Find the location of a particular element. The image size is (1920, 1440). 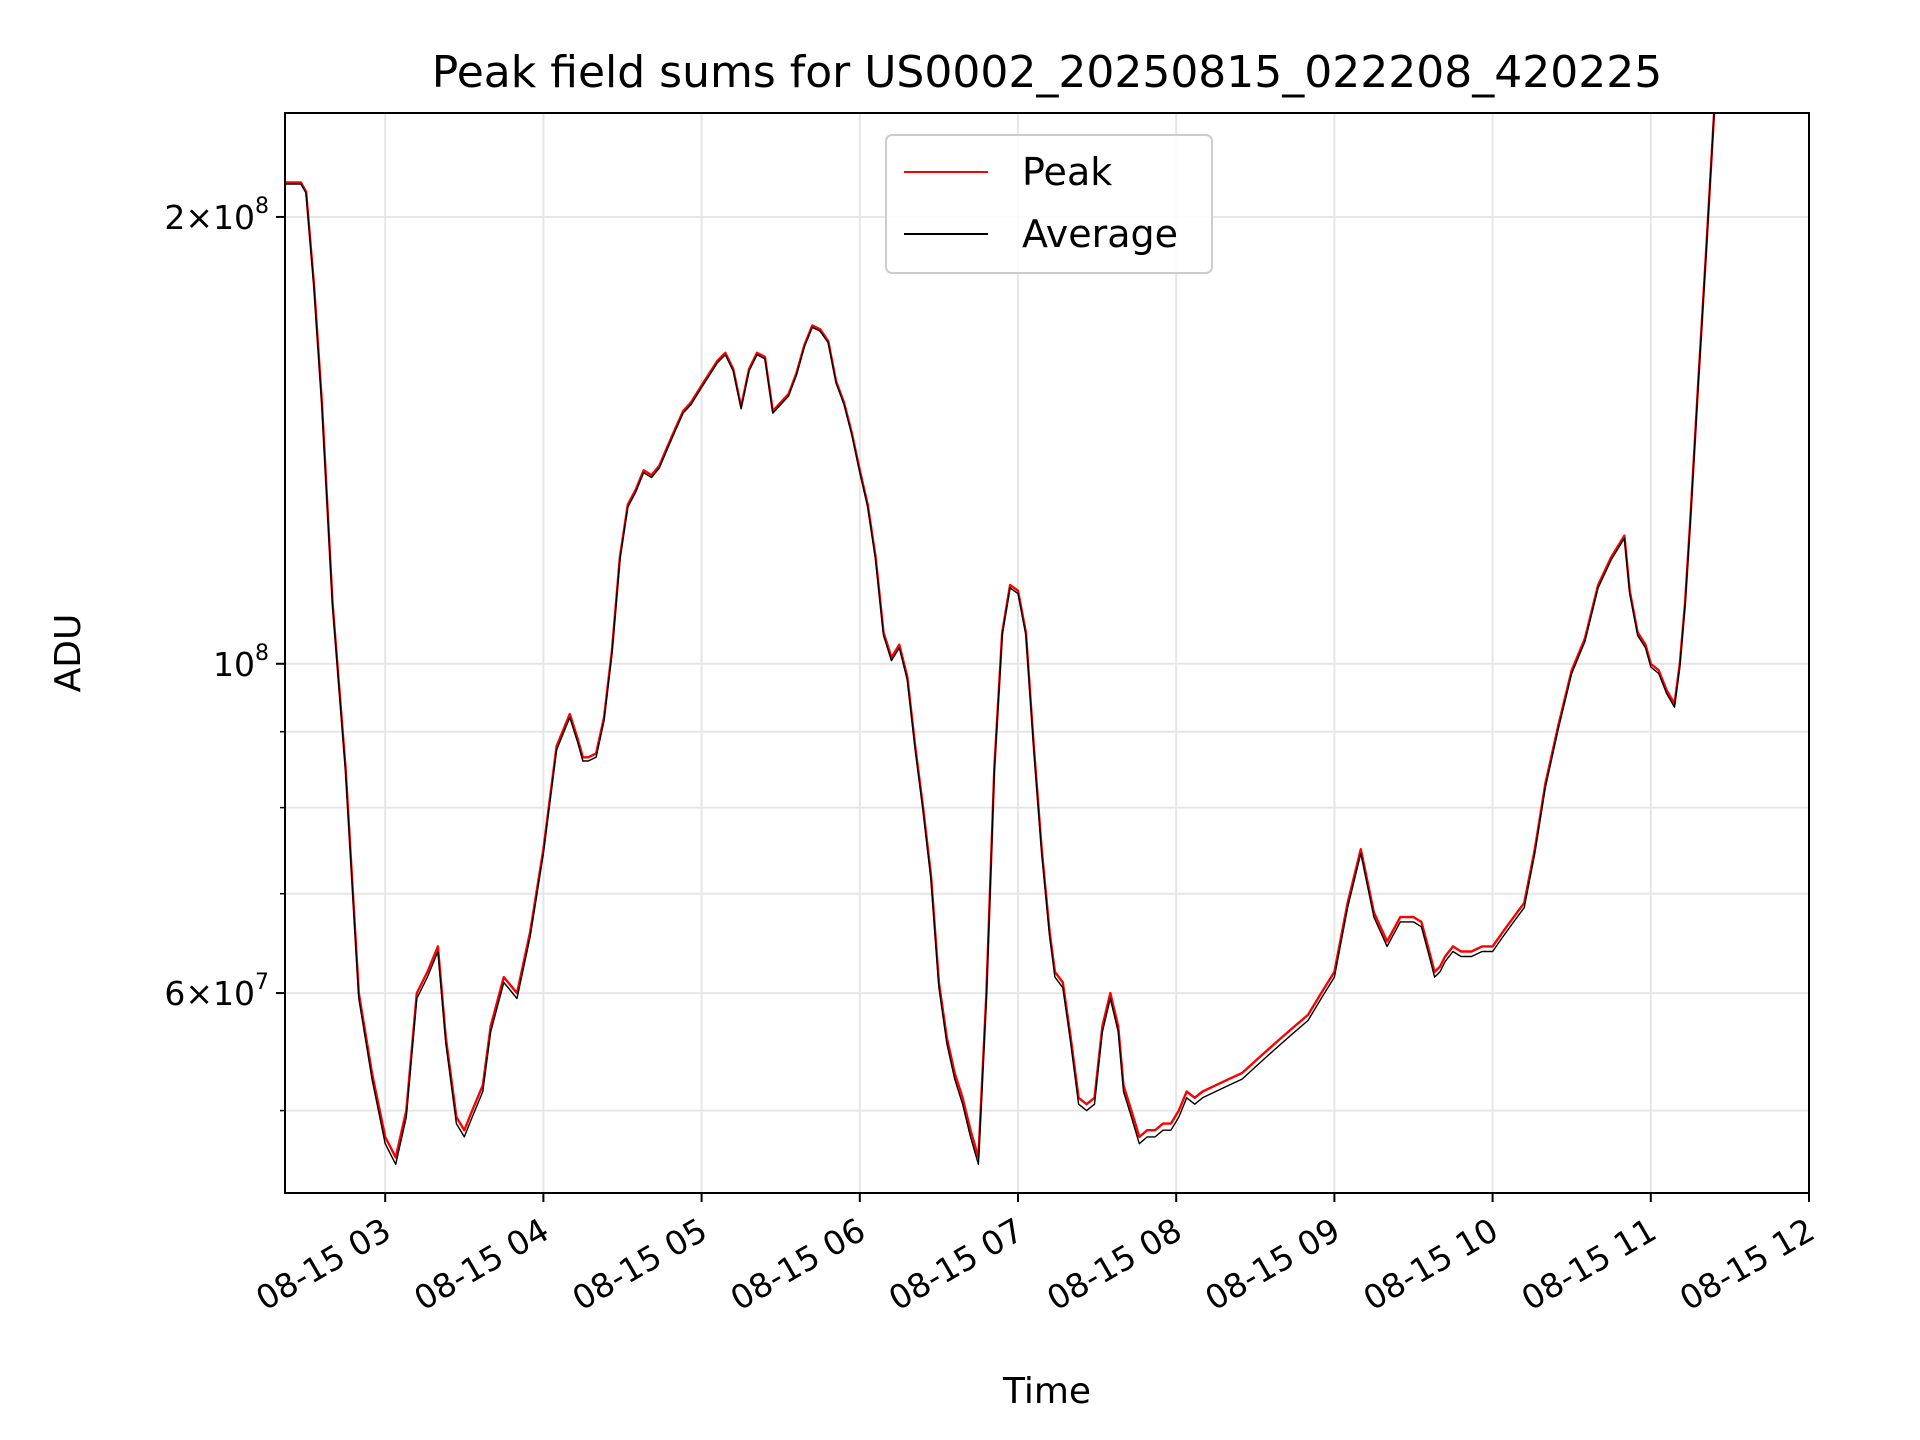

y-axis-label: ADU is located at coordinates (68, 653).